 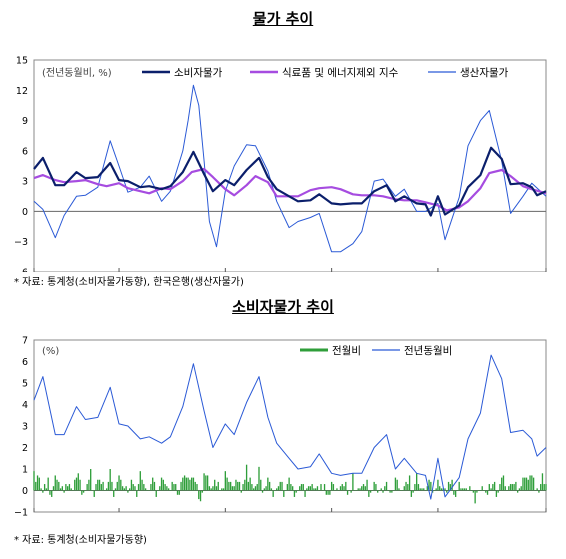 I want to click on series-line-core, so click(x=290, y=189).